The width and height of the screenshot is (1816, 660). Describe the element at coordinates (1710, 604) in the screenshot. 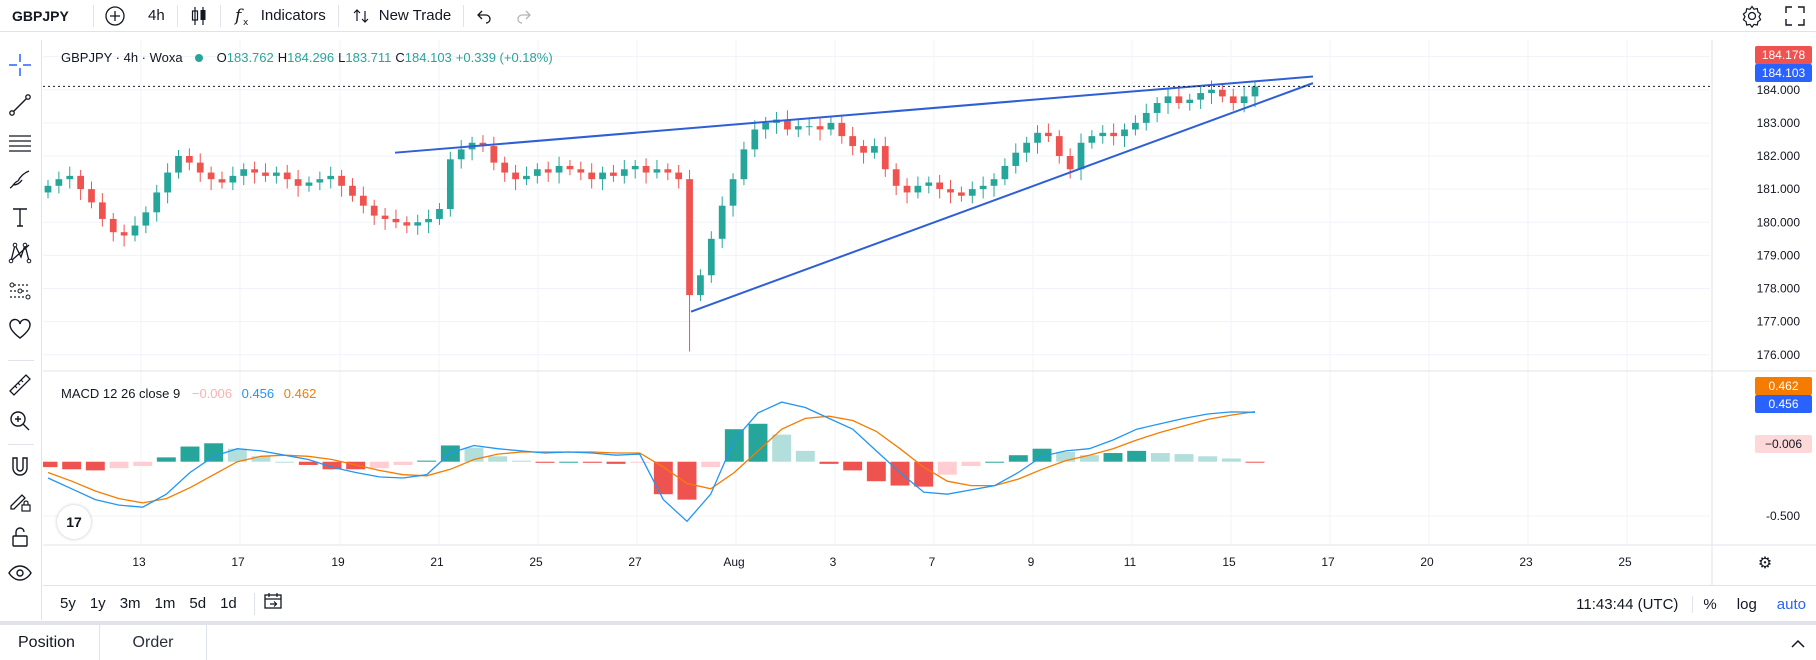

I see `percent-toggle: %` at that location.